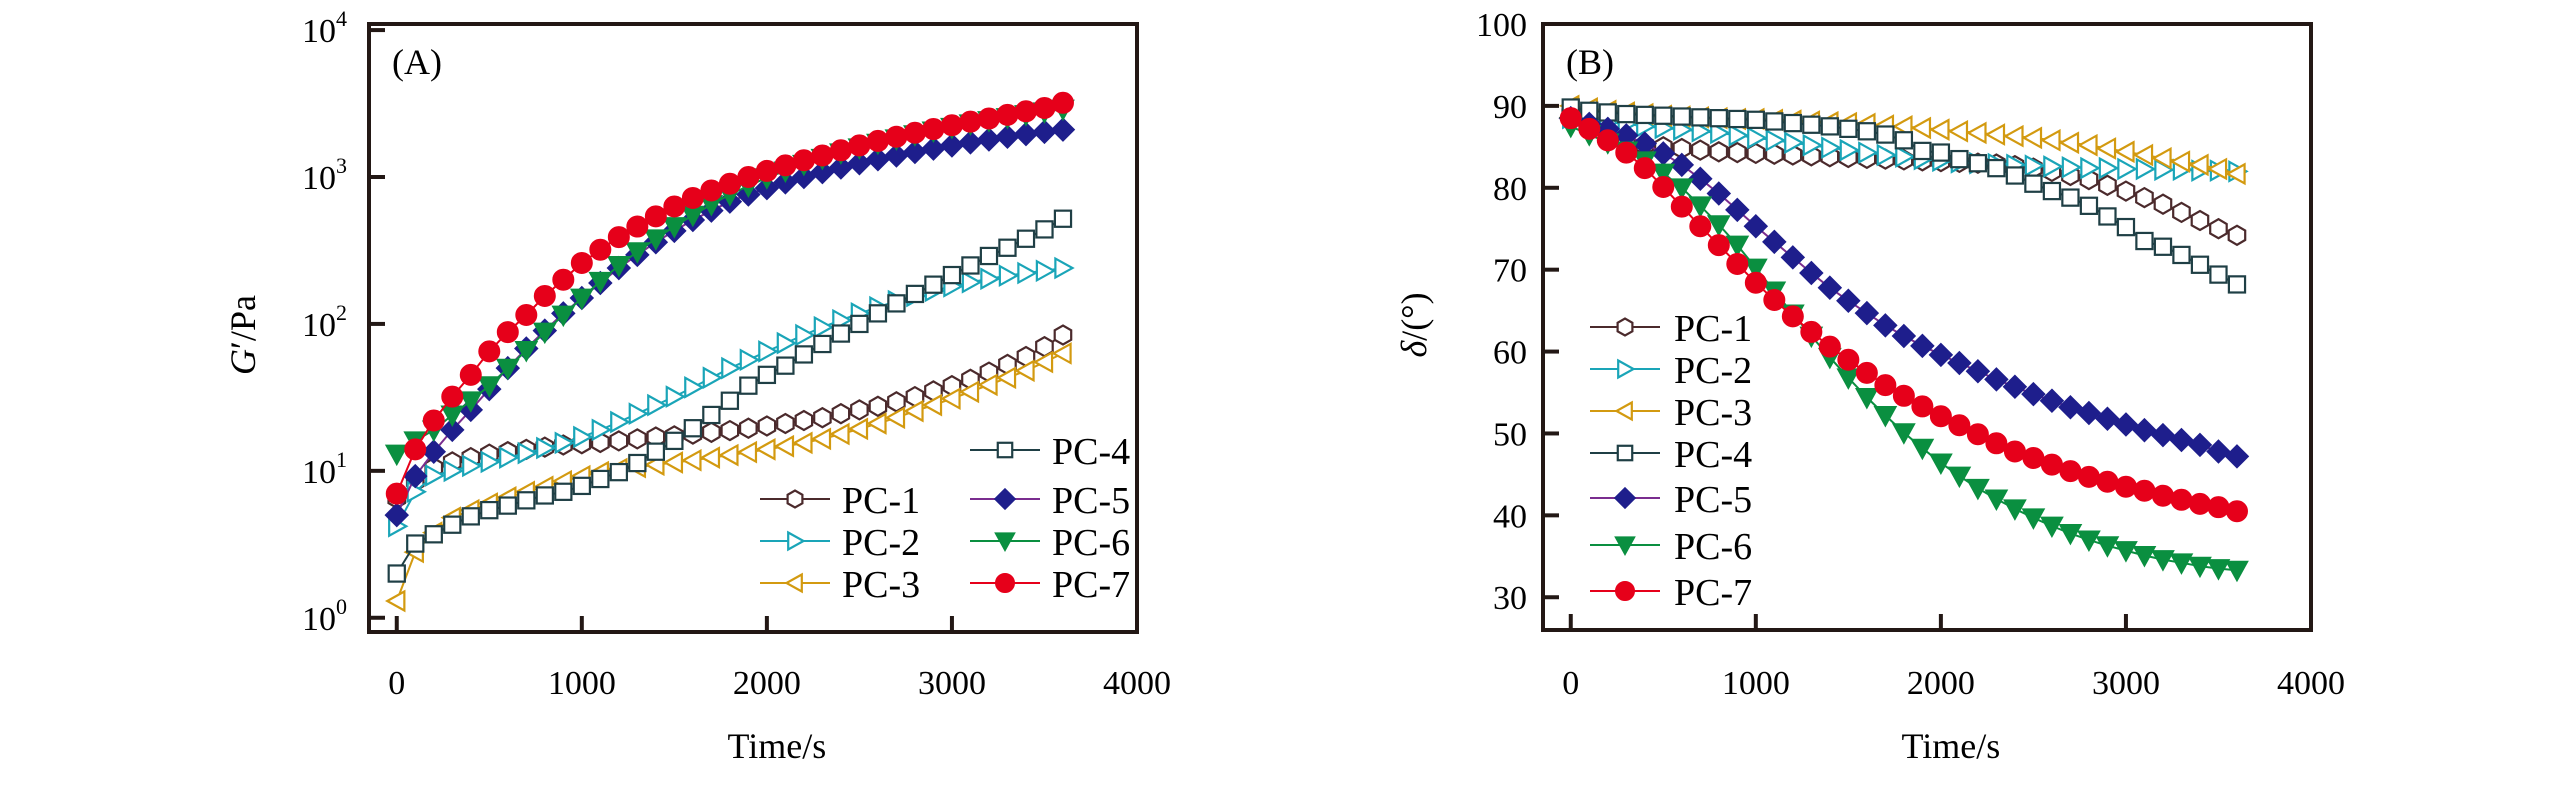 The image size is (2567, 787). What do you see at coordinates (767, 683) in the screenshot?
I see `x-tick-label: 2000` at bounding box center [767, 683].